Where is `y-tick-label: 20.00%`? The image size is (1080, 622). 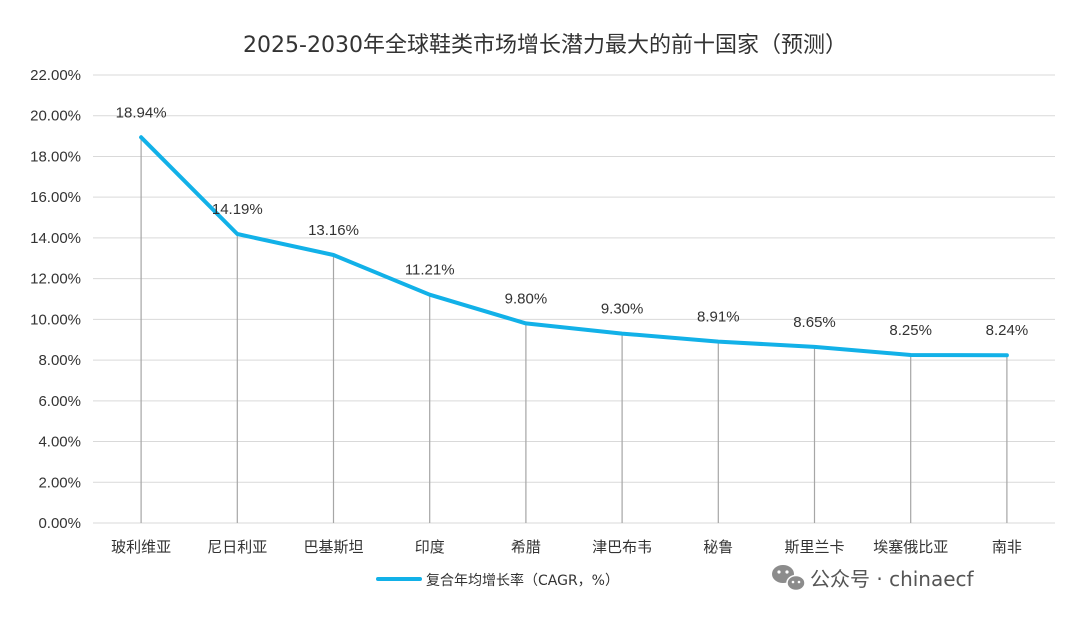
y-tick-label: 20.00% is located at coordinates (55, 116).